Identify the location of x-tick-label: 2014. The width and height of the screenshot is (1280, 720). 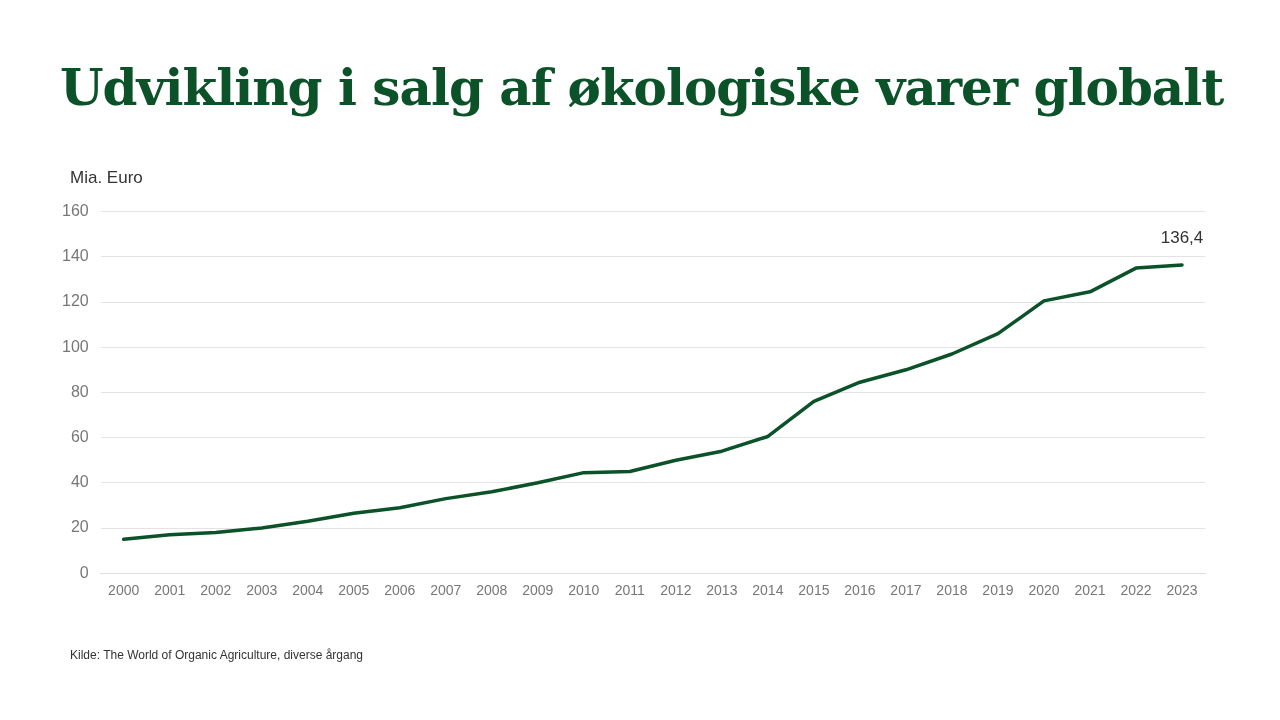
(768, 590).